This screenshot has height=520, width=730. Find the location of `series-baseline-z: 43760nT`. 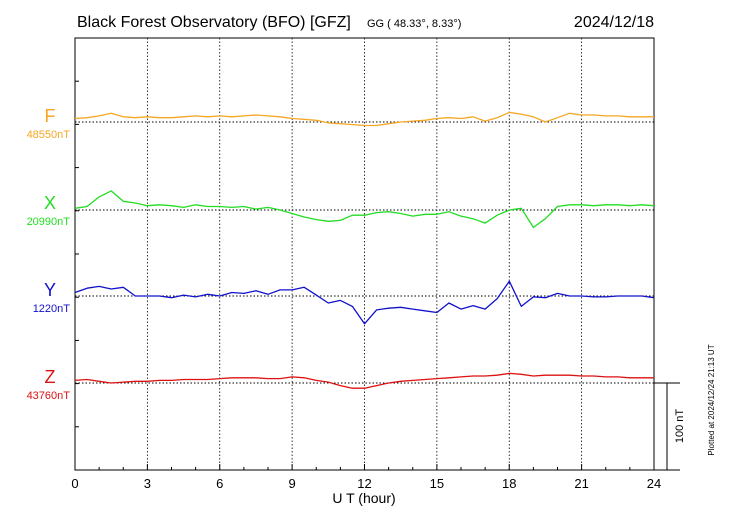

series-baseline-z: 43760nT is located at coordinates (49, 396).